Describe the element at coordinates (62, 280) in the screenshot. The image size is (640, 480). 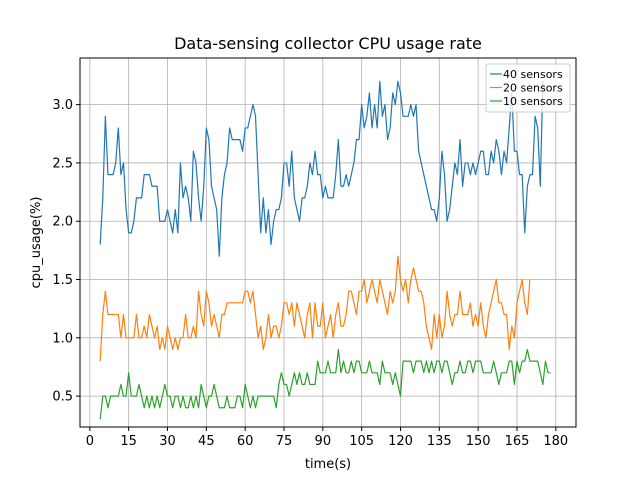
I see `y-tick-label: 1.5` at that location.